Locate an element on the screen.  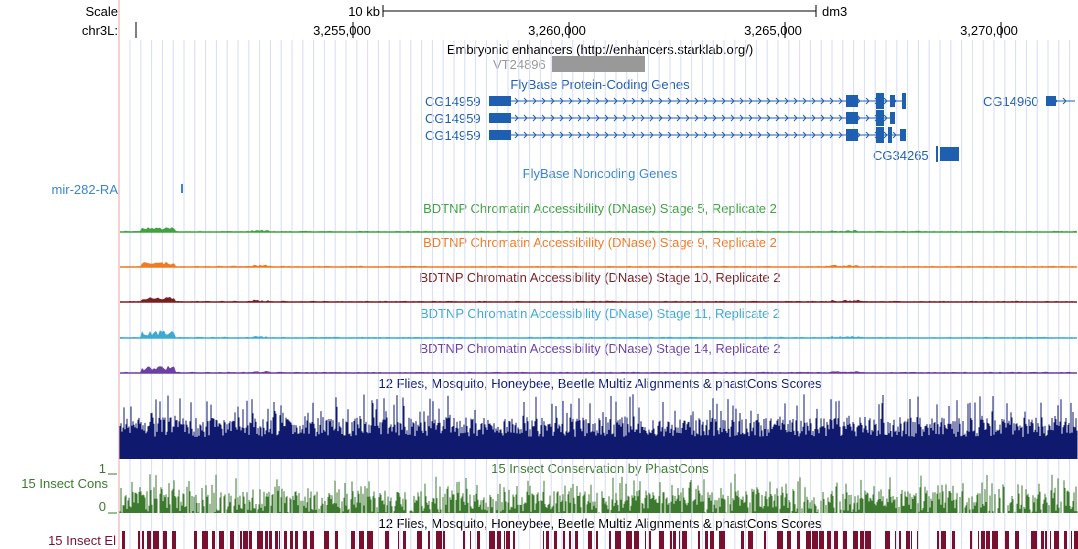
noncoding-gene-label: mir-282-RA is located at coordinates (84, 189).